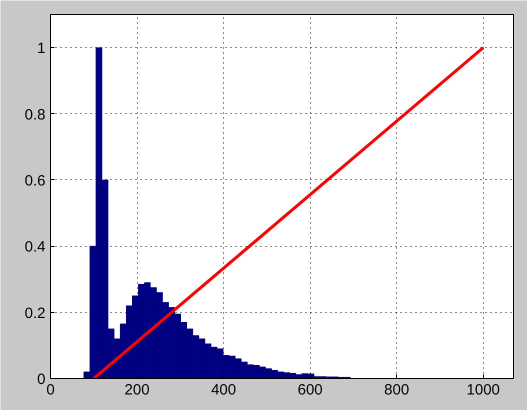 Image resolution: width=527 pixels, height=410 pixels. I want to click on x-tick-label: 1000, so click(483, 390).